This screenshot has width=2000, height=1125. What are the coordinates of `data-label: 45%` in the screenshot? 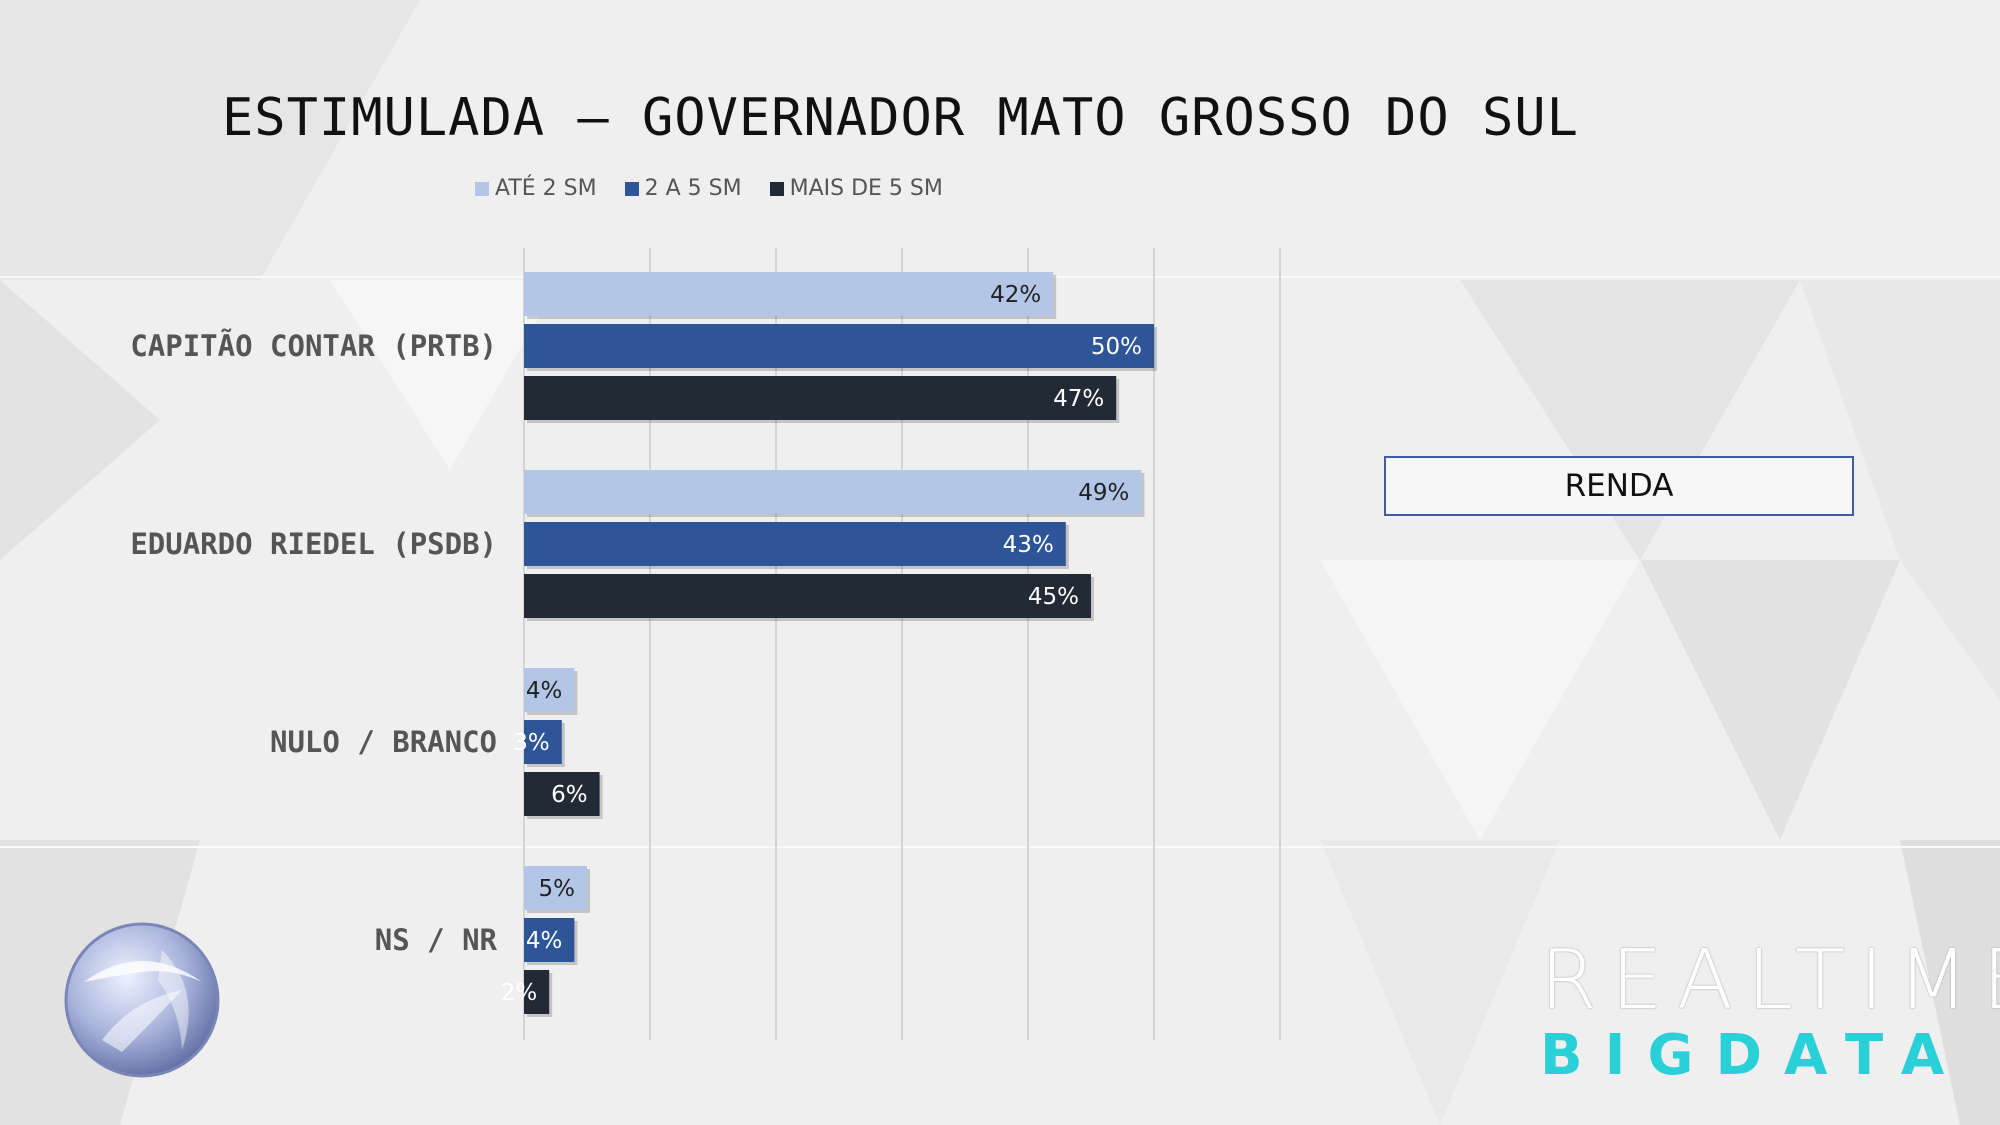 It's located at (1053, 597).